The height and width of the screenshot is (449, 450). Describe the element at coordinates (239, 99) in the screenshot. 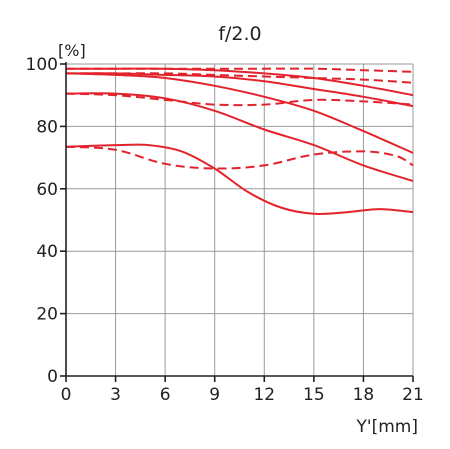

I see `series-line-6-dashed` at that location.